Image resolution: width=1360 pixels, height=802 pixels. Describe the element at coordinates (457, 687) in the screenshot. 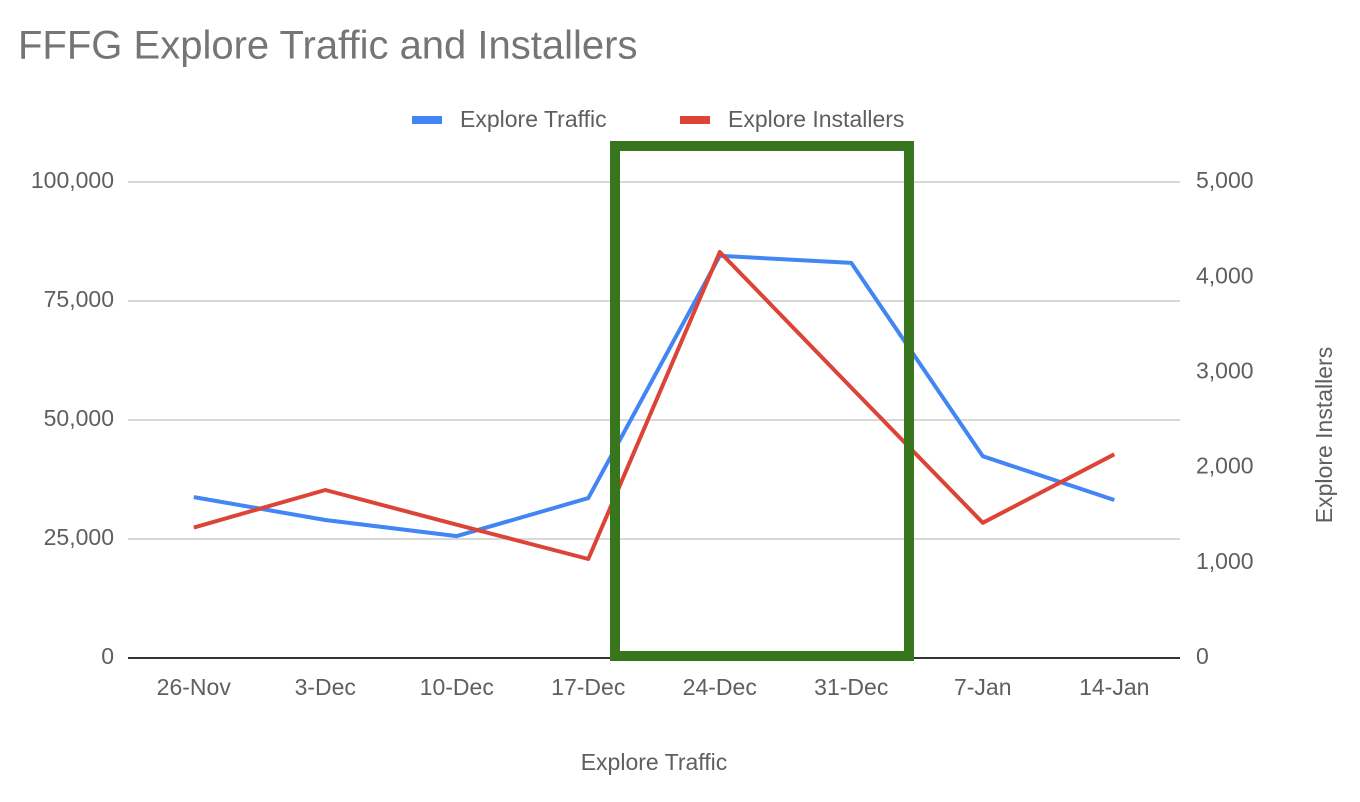

I see `x-tick-label: 10-Dec` at that location.